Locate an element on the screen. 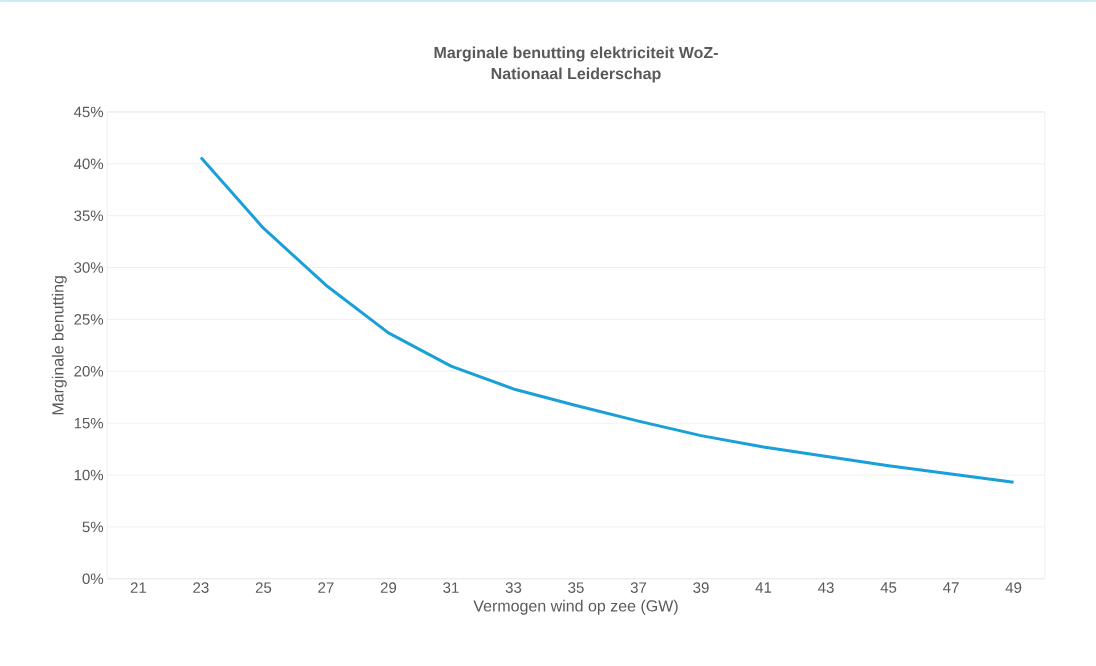 The width and height of the screenshot is (1096, 666). x-tick-label: 41 is located at coordinates (763, 587).